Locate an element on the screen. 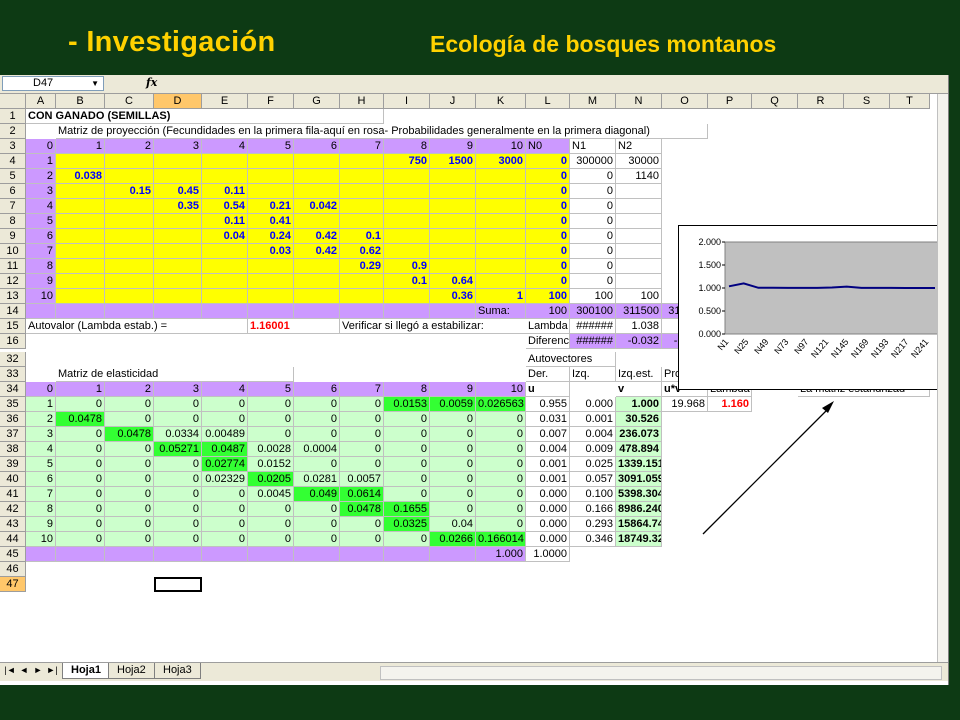 The width and height of the screenshot is (960, 720). n0-cell: 0 is located at coordinates (548, 176).